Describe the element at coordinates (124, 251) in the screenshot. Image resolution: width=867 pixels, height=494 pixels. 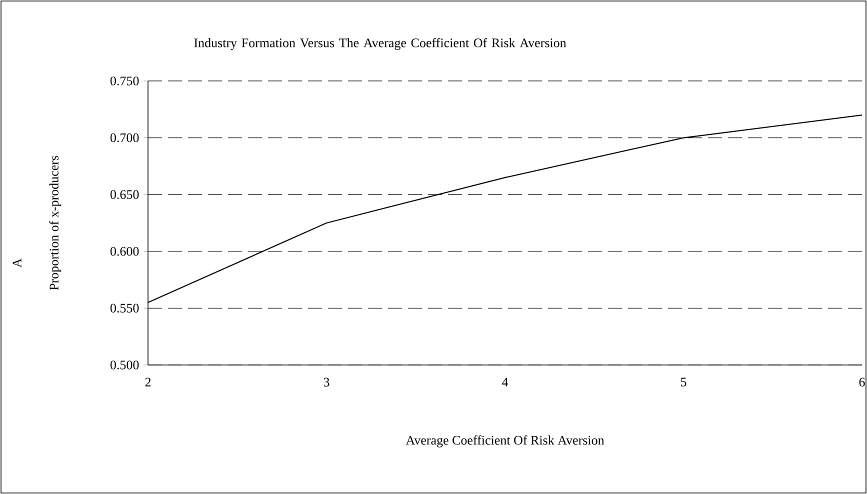
I see `y-tick-label: 0.600` at that location.